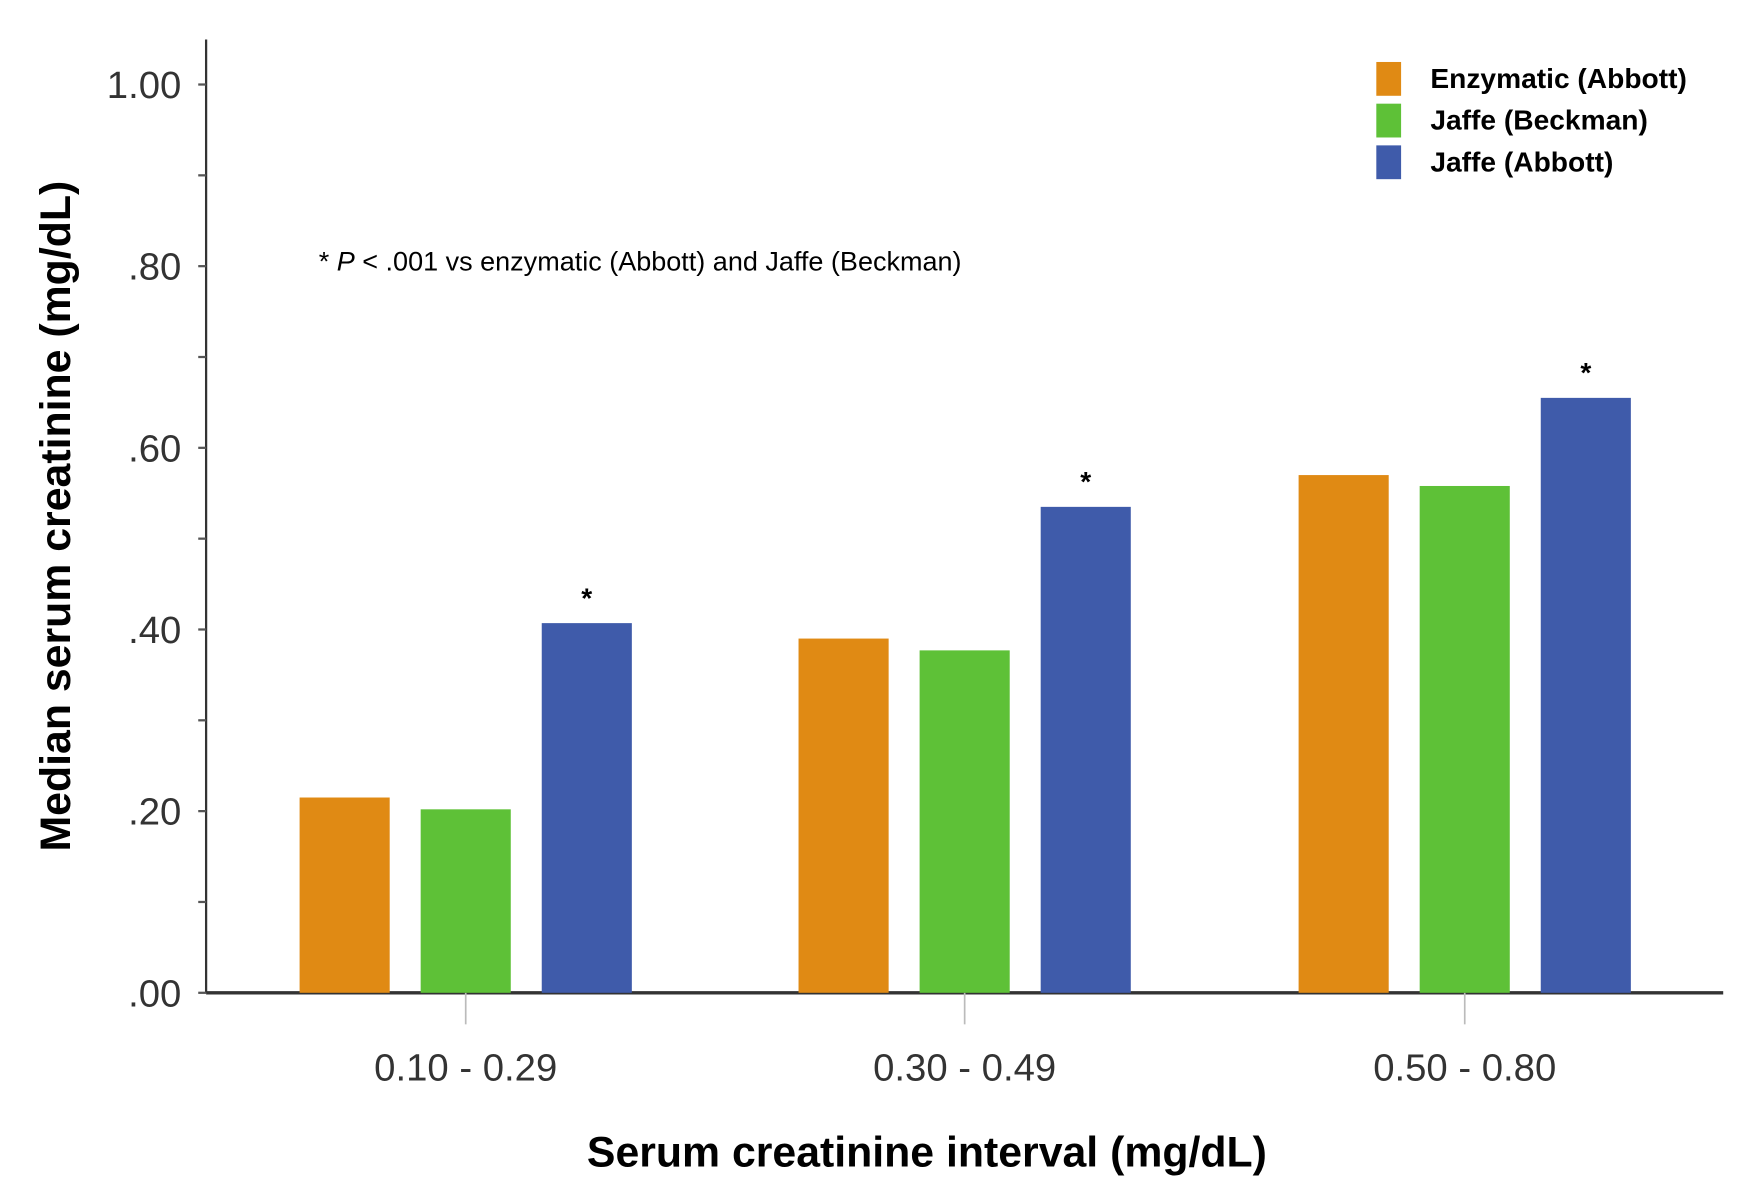 Image resolution: width=1757 pixels, height=1190 pixels. What do you see at coordinates (1585, 695) in the screenshot?
I see `bar-jaffe-abbott--2` at bounding box center [1585, 695].